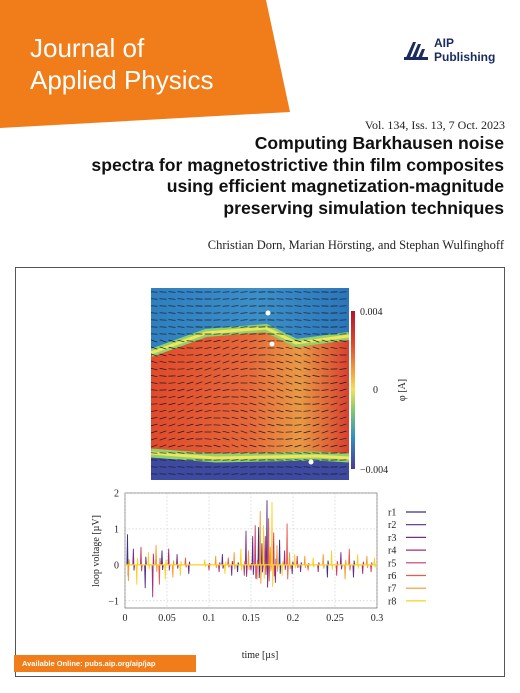 Image resolution: width=520 pixels, height=693 pixels. What do you see at coordinates (250, 384) in the screenshot?
I see `magnetization-field-map` at bounding box center [250, 384].